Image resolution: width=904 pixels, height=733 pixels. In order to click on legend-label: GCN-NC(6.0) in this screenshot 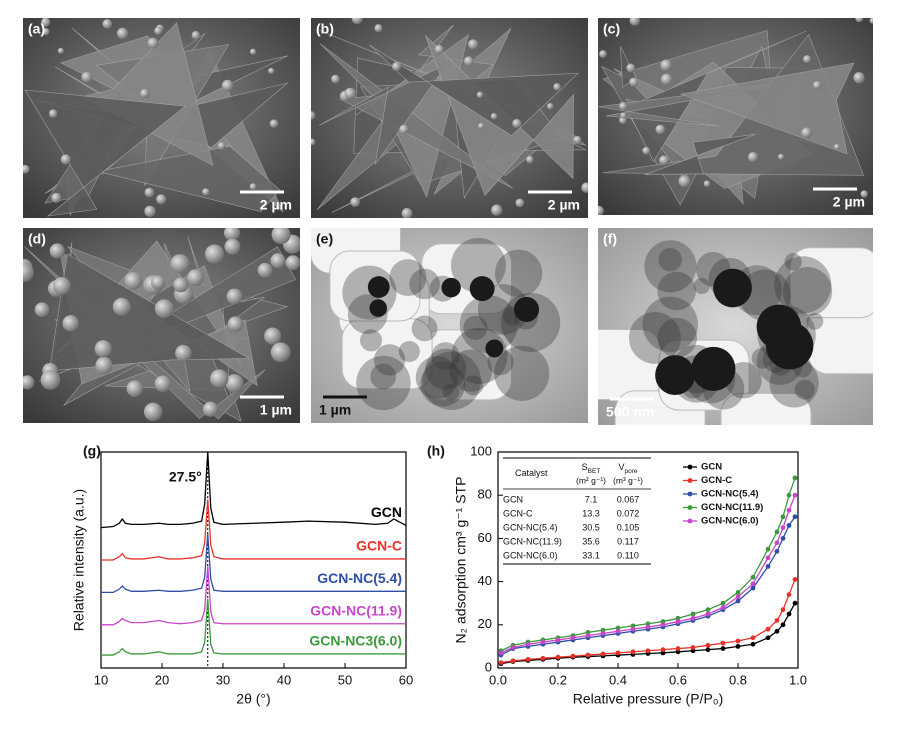, I will do `click(730, 521)`.